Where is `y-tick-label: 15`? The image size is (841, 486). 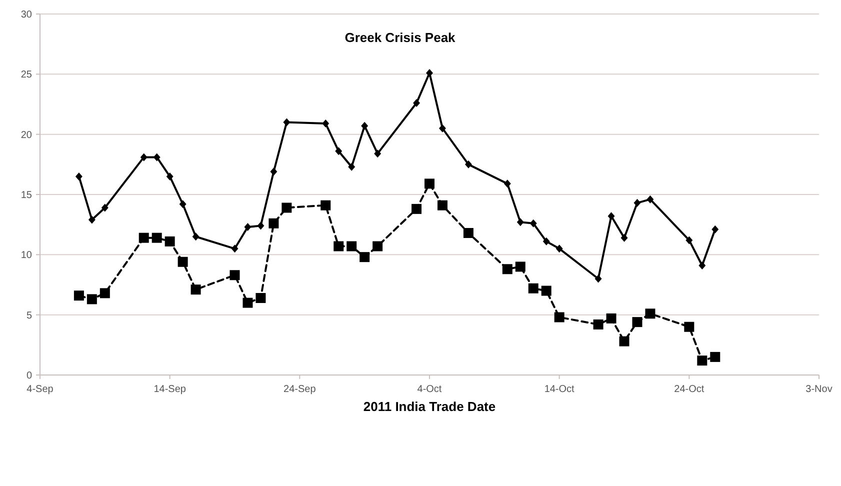 y-tick-label: 15 is located at coordinates (26, 195).